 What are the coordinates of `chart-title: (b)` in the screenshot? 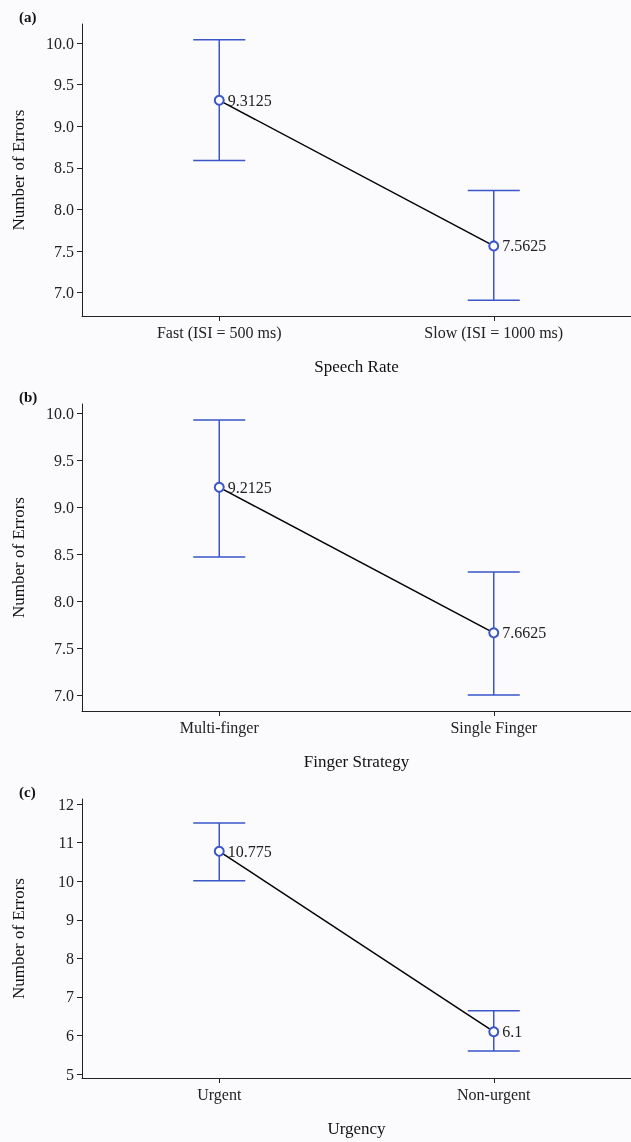 It's located at (28, 397).